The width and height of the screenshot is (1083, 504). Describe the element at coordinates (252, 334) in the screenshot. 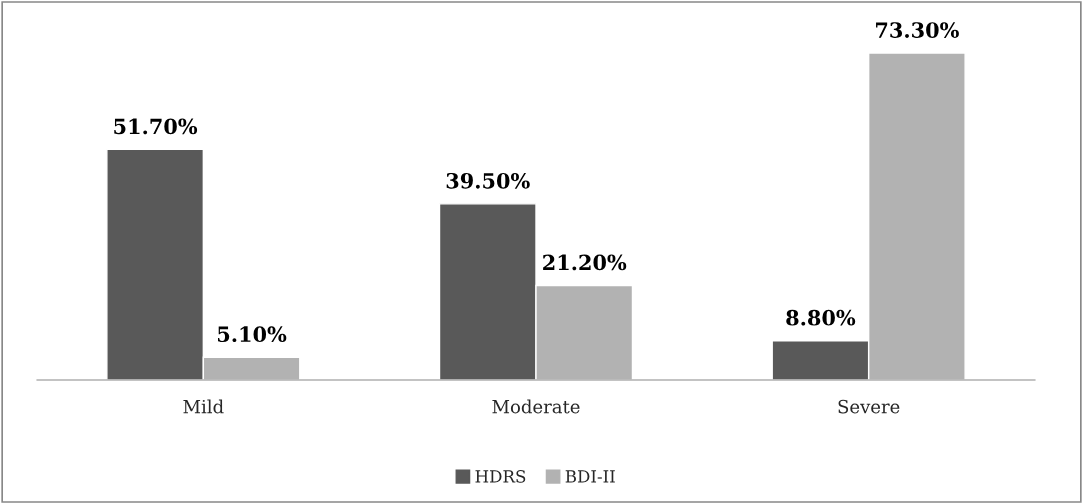

I see `data-label: 5.10%` at that location.